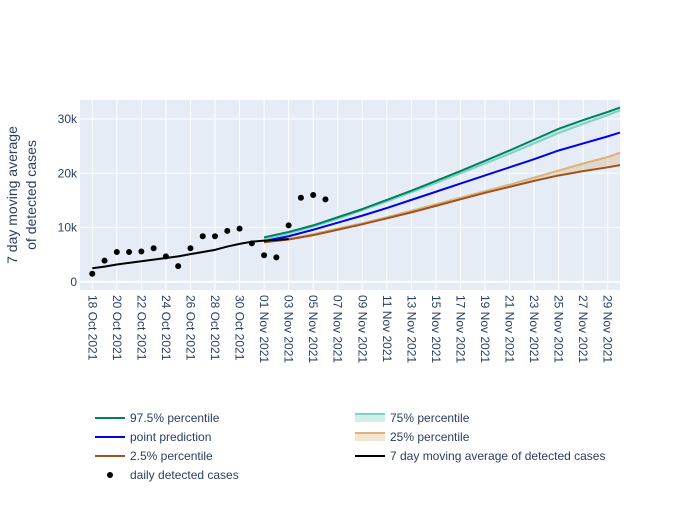  What do you see at coordinates (68, 173) in the screenshot?
I see `y-tick-label: 20k` at bounding box center [68, 173].